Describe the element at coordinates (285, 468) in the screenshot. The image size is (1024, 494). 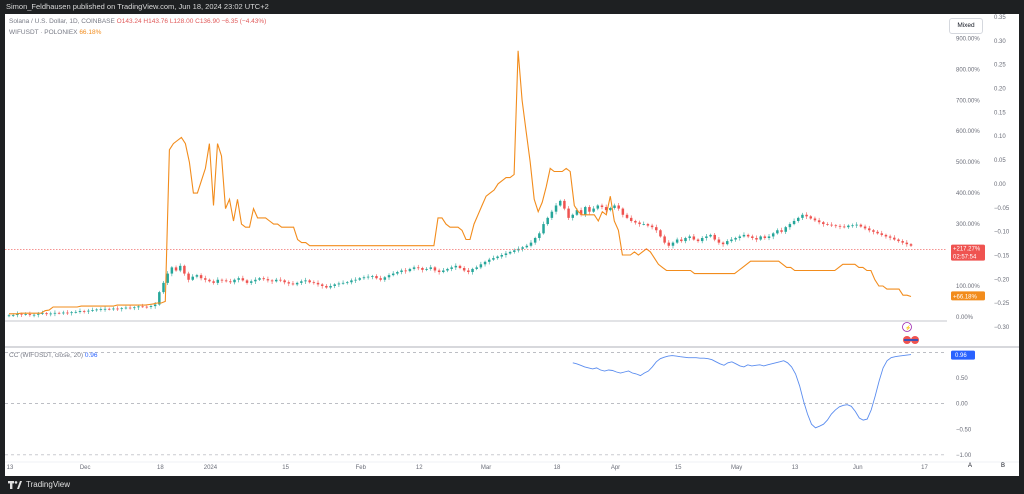
I see `time-axis-label: 15` at that location.